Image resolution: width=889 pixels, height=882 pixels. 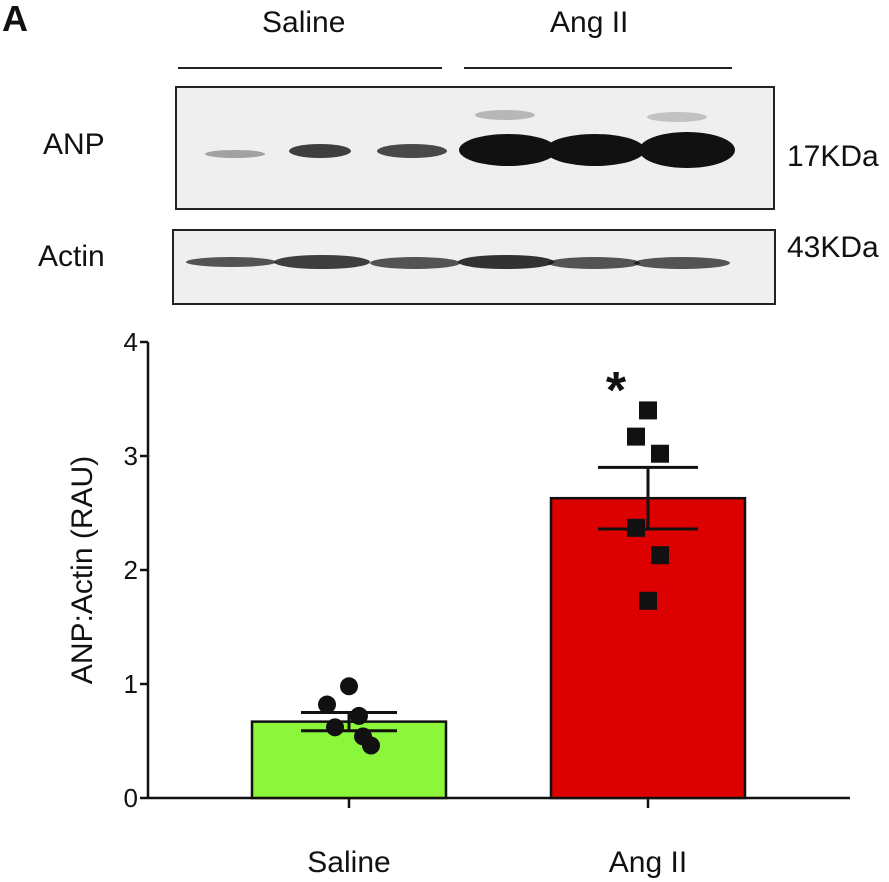 I want to click on y-tick-label-4: 4, so click(x=131, y=342).